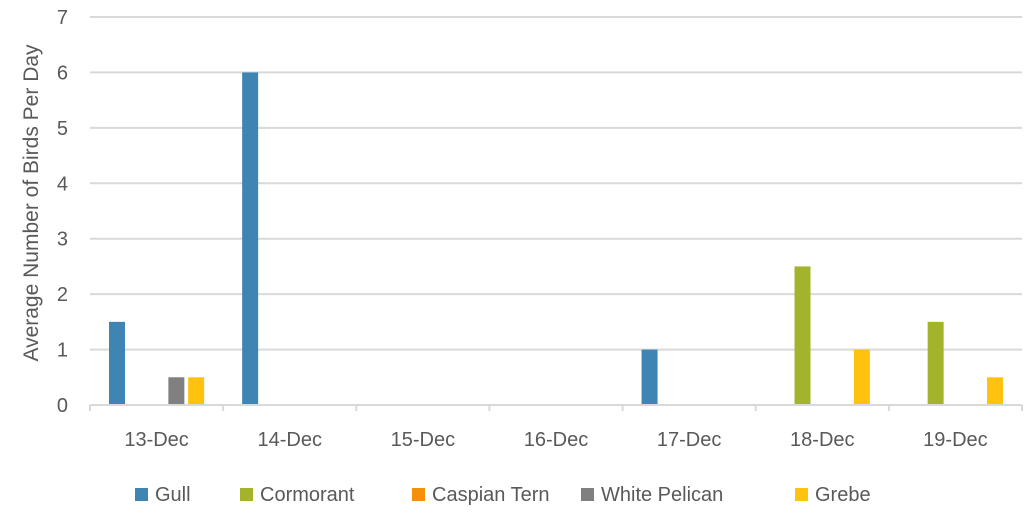 This screenshot has width=1026, height=514. I want to click on legend-label: White Pelican, so click(662, 495).